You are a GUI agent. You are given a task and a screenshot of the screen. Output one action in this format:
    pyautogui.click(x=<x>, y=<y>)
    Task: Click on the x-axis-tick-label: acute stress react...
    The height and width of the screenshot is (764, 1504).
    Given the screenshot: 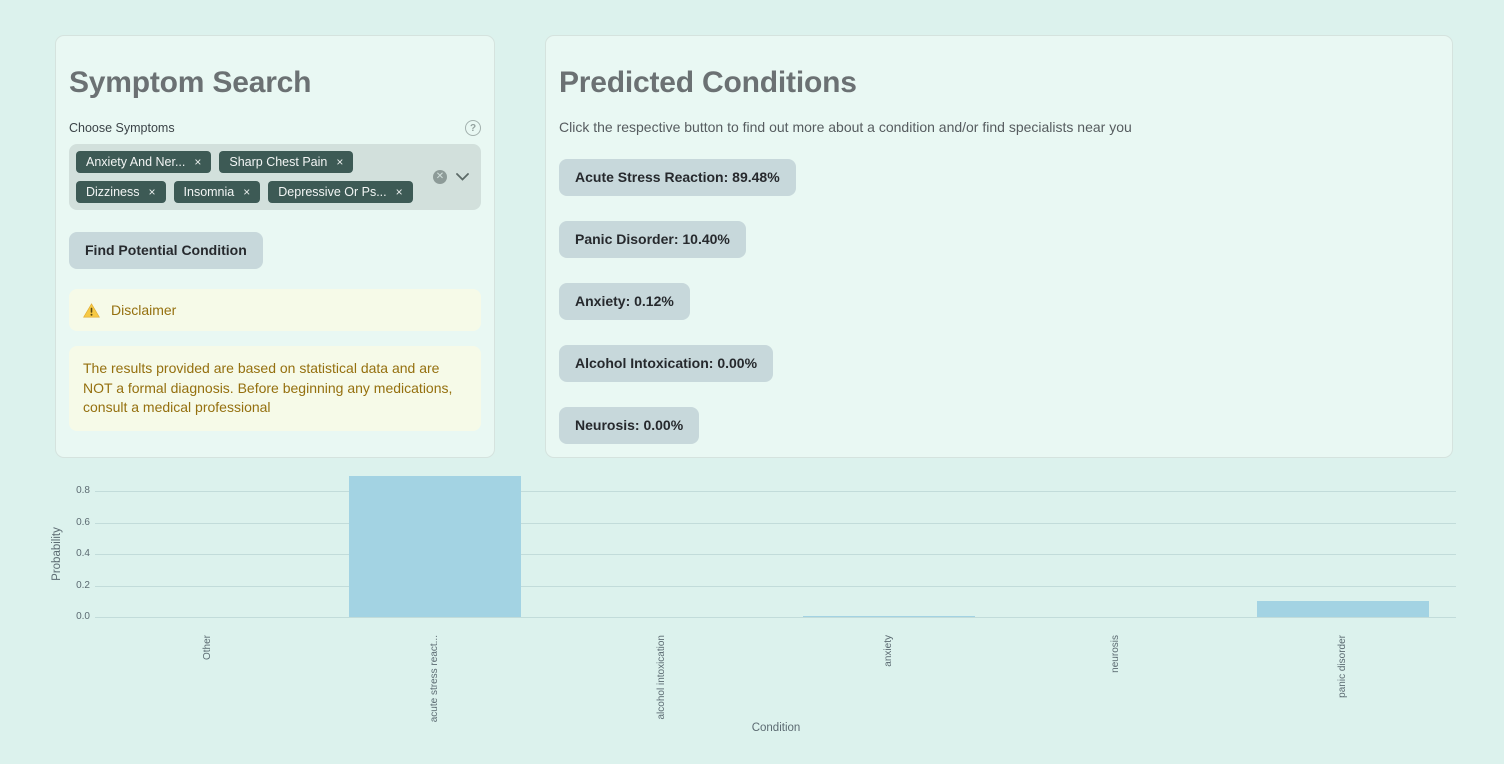 What is the action you would take?
    pyautogui.click(x=434, y=679)
    